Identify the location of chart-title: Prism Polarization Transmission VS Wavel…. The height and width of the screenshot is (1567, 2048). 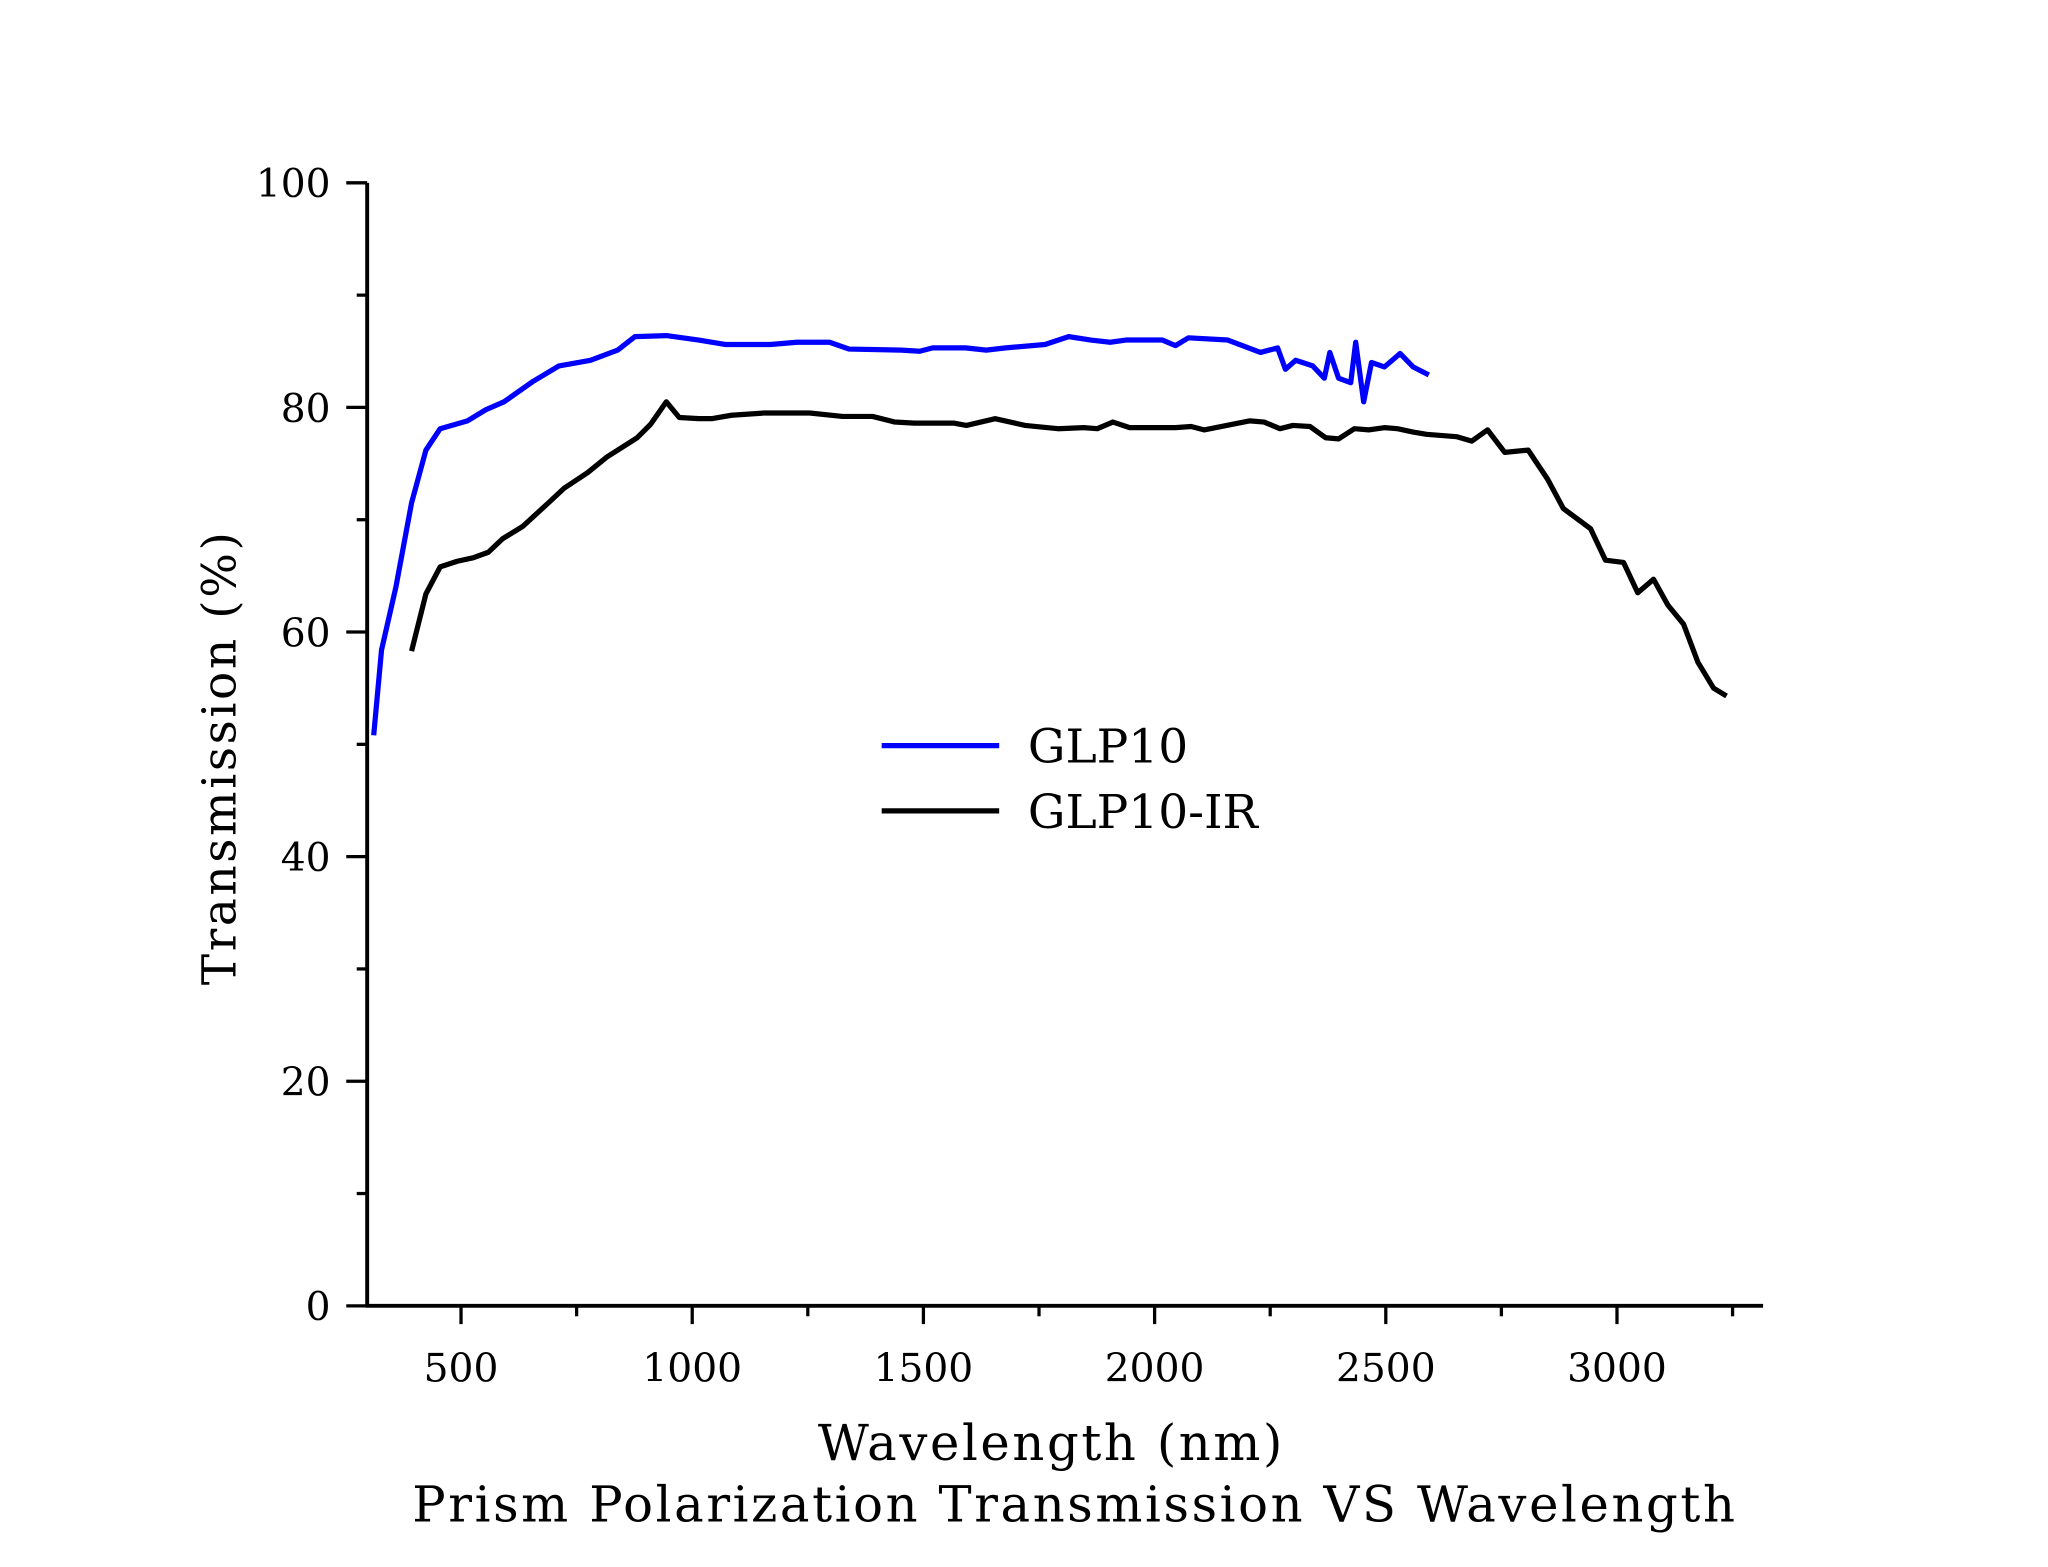
(1074, 1504).